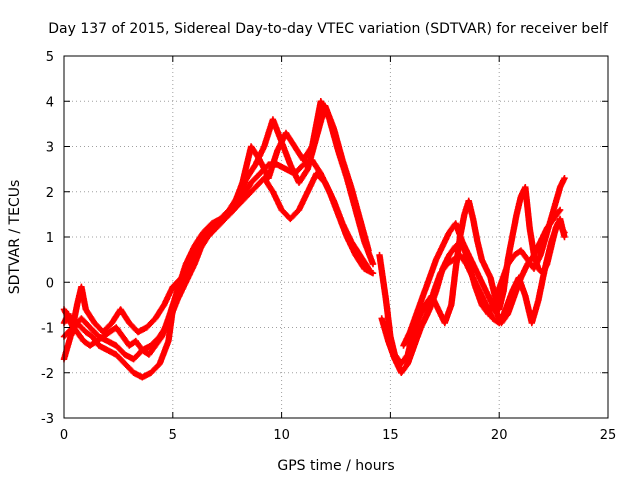 The image size is (640, 480). What do you see at coordinates (50, 283) in the screenshot?
I see `y-tick-label: 0` at bounding box center [50, 283].